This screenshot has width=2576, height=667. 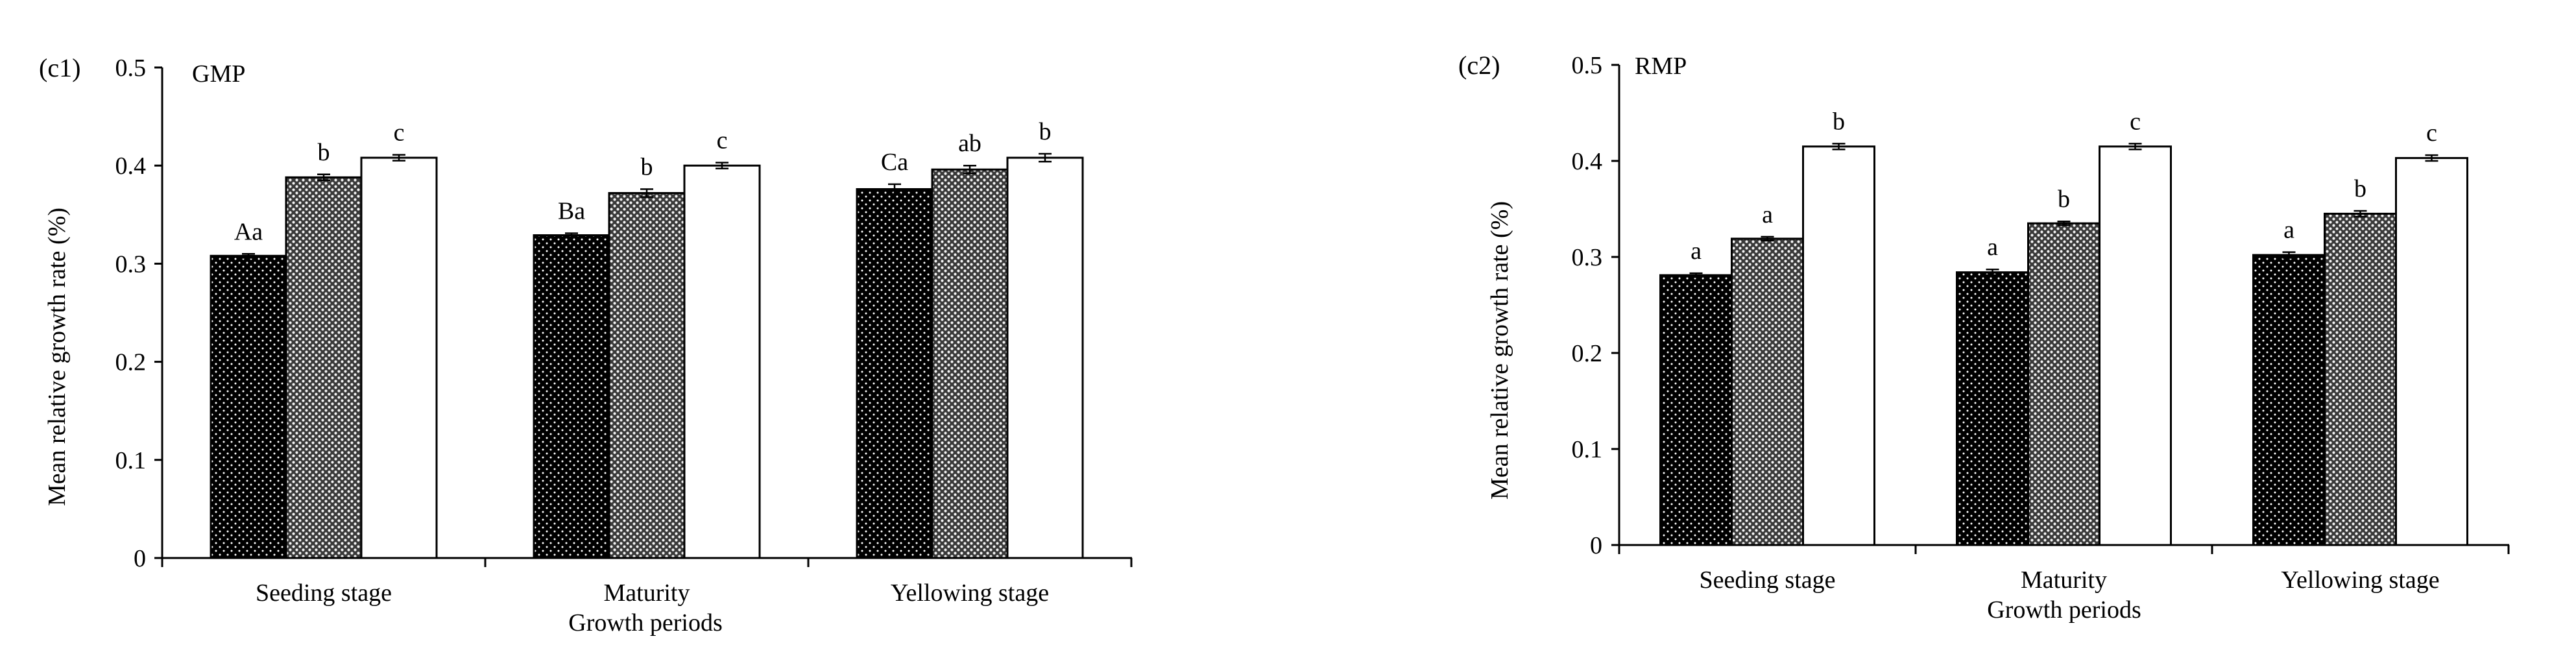 I want to click on significance-label: Aa, so click(x=248, y=232).